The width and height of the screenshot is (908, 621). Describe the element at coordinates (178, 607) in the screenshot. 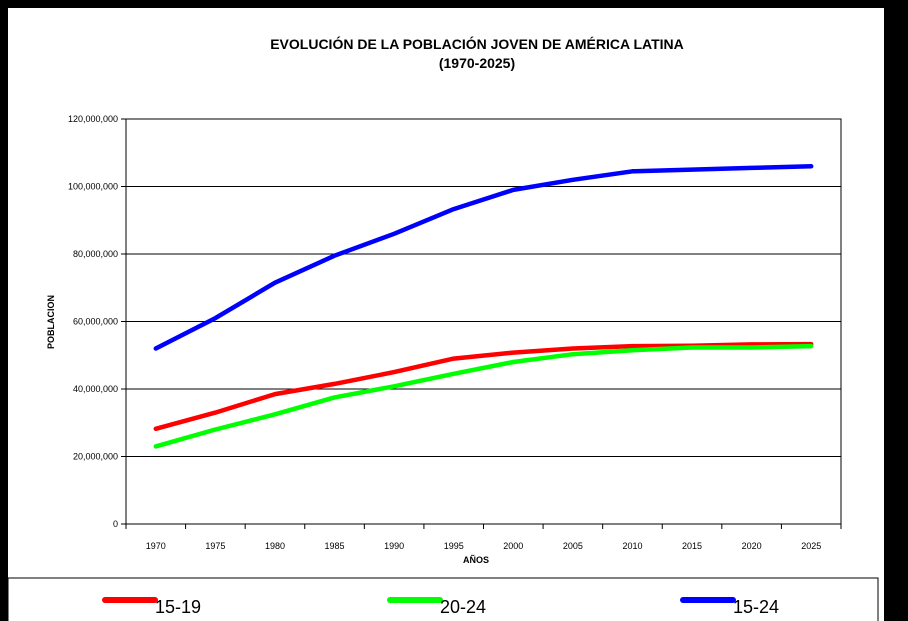

I see `legend-label-15-19: 15-19` at that location.